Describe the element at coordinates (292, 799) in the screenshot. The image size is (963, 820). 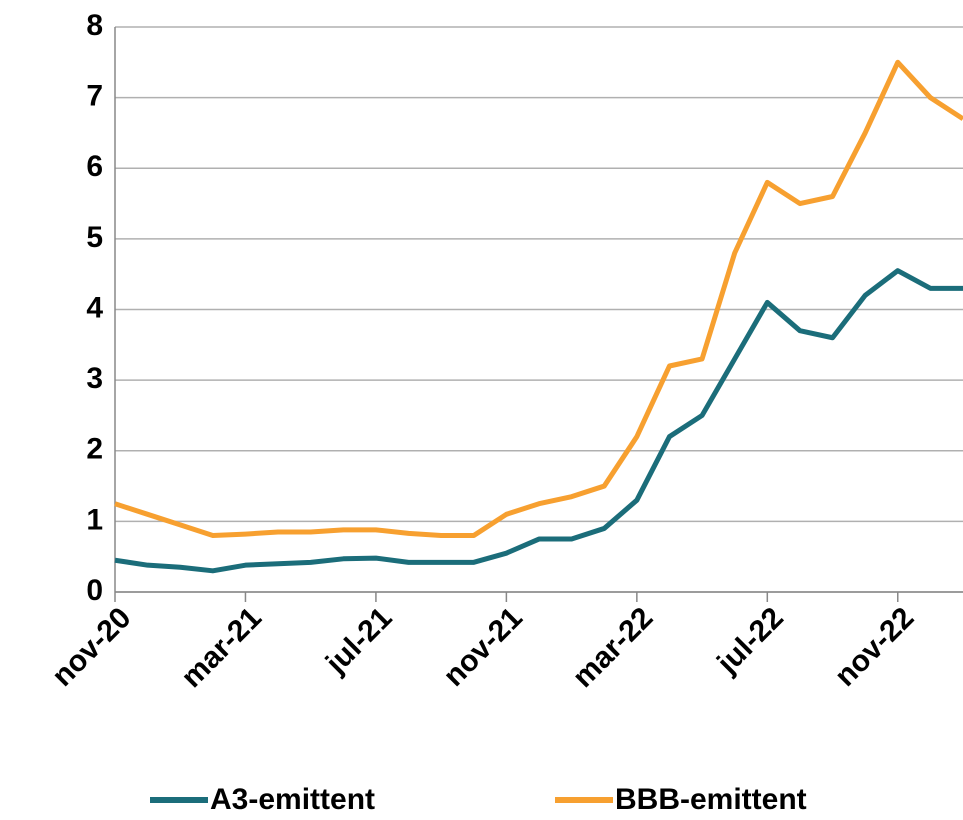
I see `legend-label: A3-emittent` at that location.